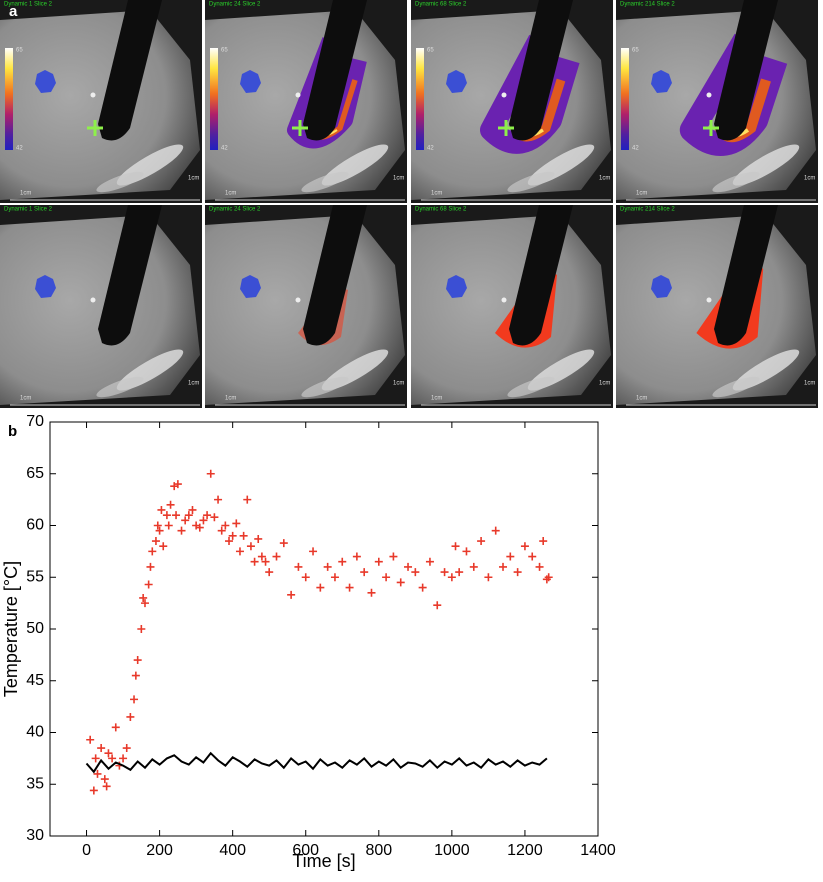 The width and height of the screenshot is (823, 882). What do you see at coordinates (378, 850) in the screenshot?
I see `x-tick-label: 800` at bounding box center [378, 850].